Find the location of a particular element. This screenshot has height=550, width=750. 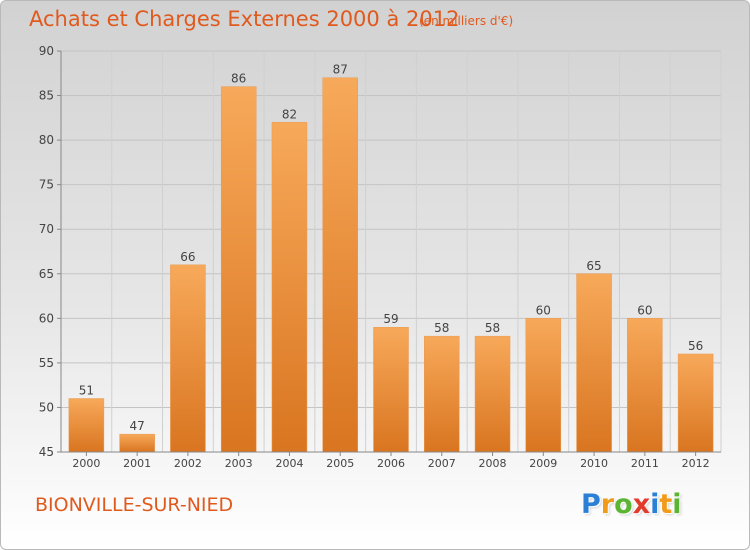

proxiti-logo: Proxiti is located at coordinates (631, 504).